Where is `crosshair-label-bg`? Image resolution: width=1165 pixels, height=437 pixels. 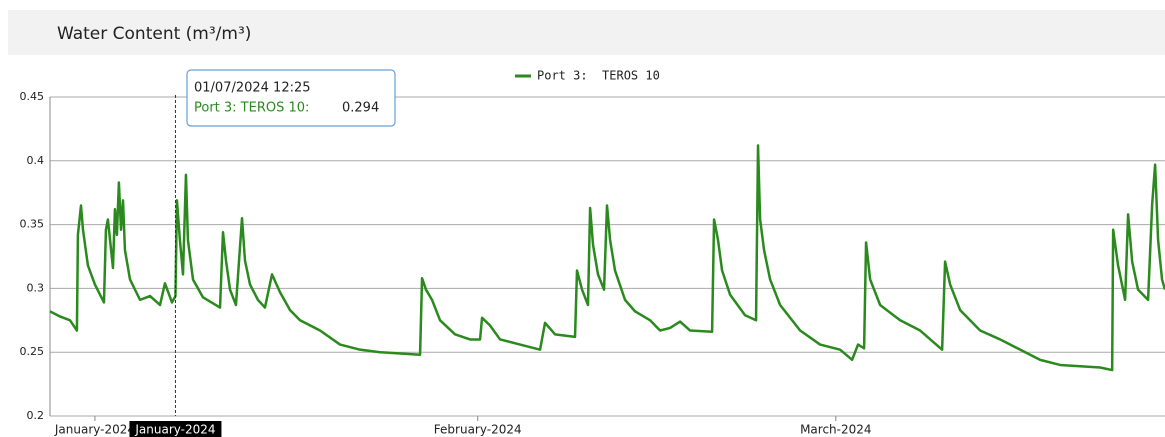 crosshair-label-bg is located at coordinates (175, 429).